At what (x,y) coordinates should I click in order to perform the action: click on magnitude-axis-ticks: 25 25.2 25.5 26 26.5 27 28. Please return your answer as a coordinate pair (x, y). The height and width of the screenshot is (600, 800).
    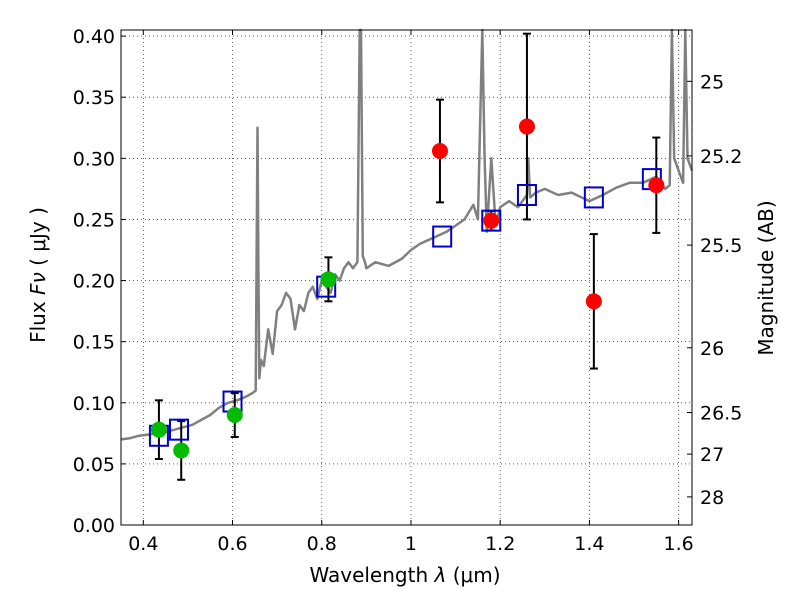
    Looking at the image, I should click on (714, 290).